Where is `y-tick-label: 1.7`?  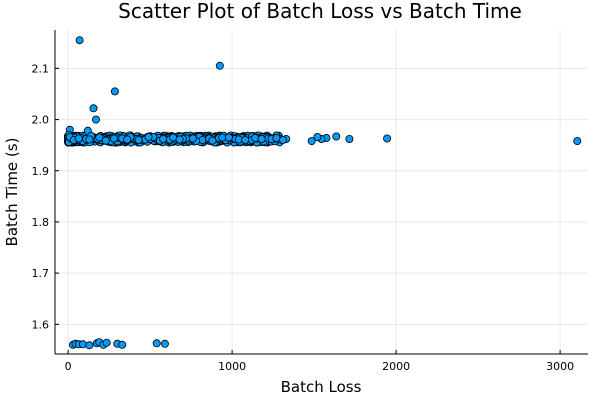 y-tick-label: 1.7 is located at coordinates (41, 273).